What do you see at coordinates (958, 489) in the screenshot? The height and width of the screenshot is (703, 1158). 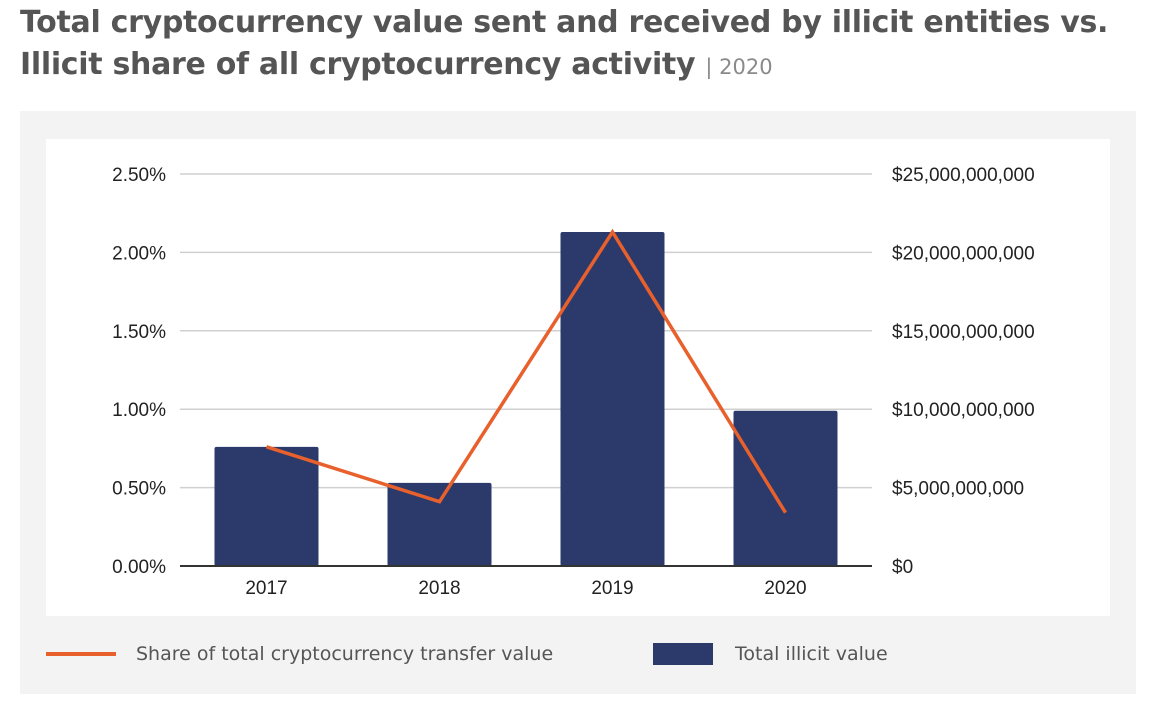 I see `y-right-tick-label: $5,000,000,000` at bounding box center [958, 489].